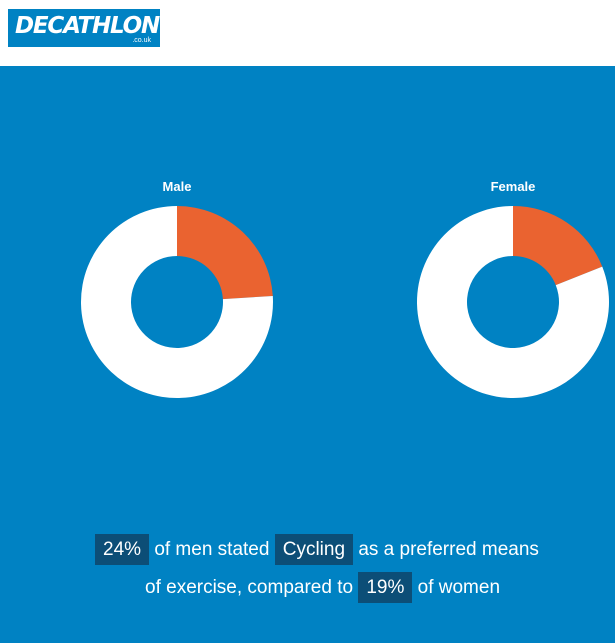 Image resolution: width=615 pixels, height=643 pixels. Describe the element at coordinates (307, 33) in the screenshot. I see `header: DECATHLON .co.uk` at that location.